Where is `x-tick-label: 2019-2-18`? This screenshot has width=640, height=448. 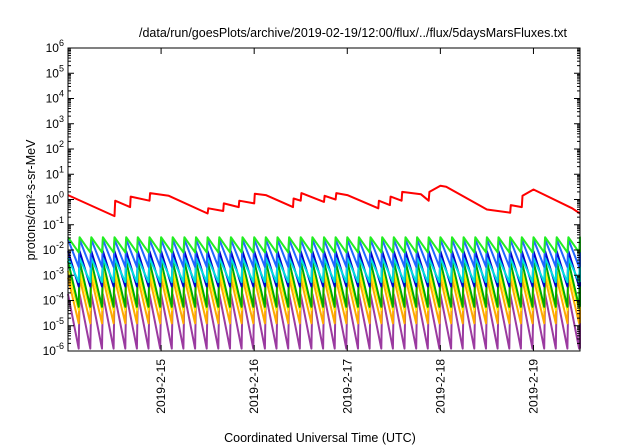 x-tick-label: 2019-2-18 is located at coordinates (440, 386).